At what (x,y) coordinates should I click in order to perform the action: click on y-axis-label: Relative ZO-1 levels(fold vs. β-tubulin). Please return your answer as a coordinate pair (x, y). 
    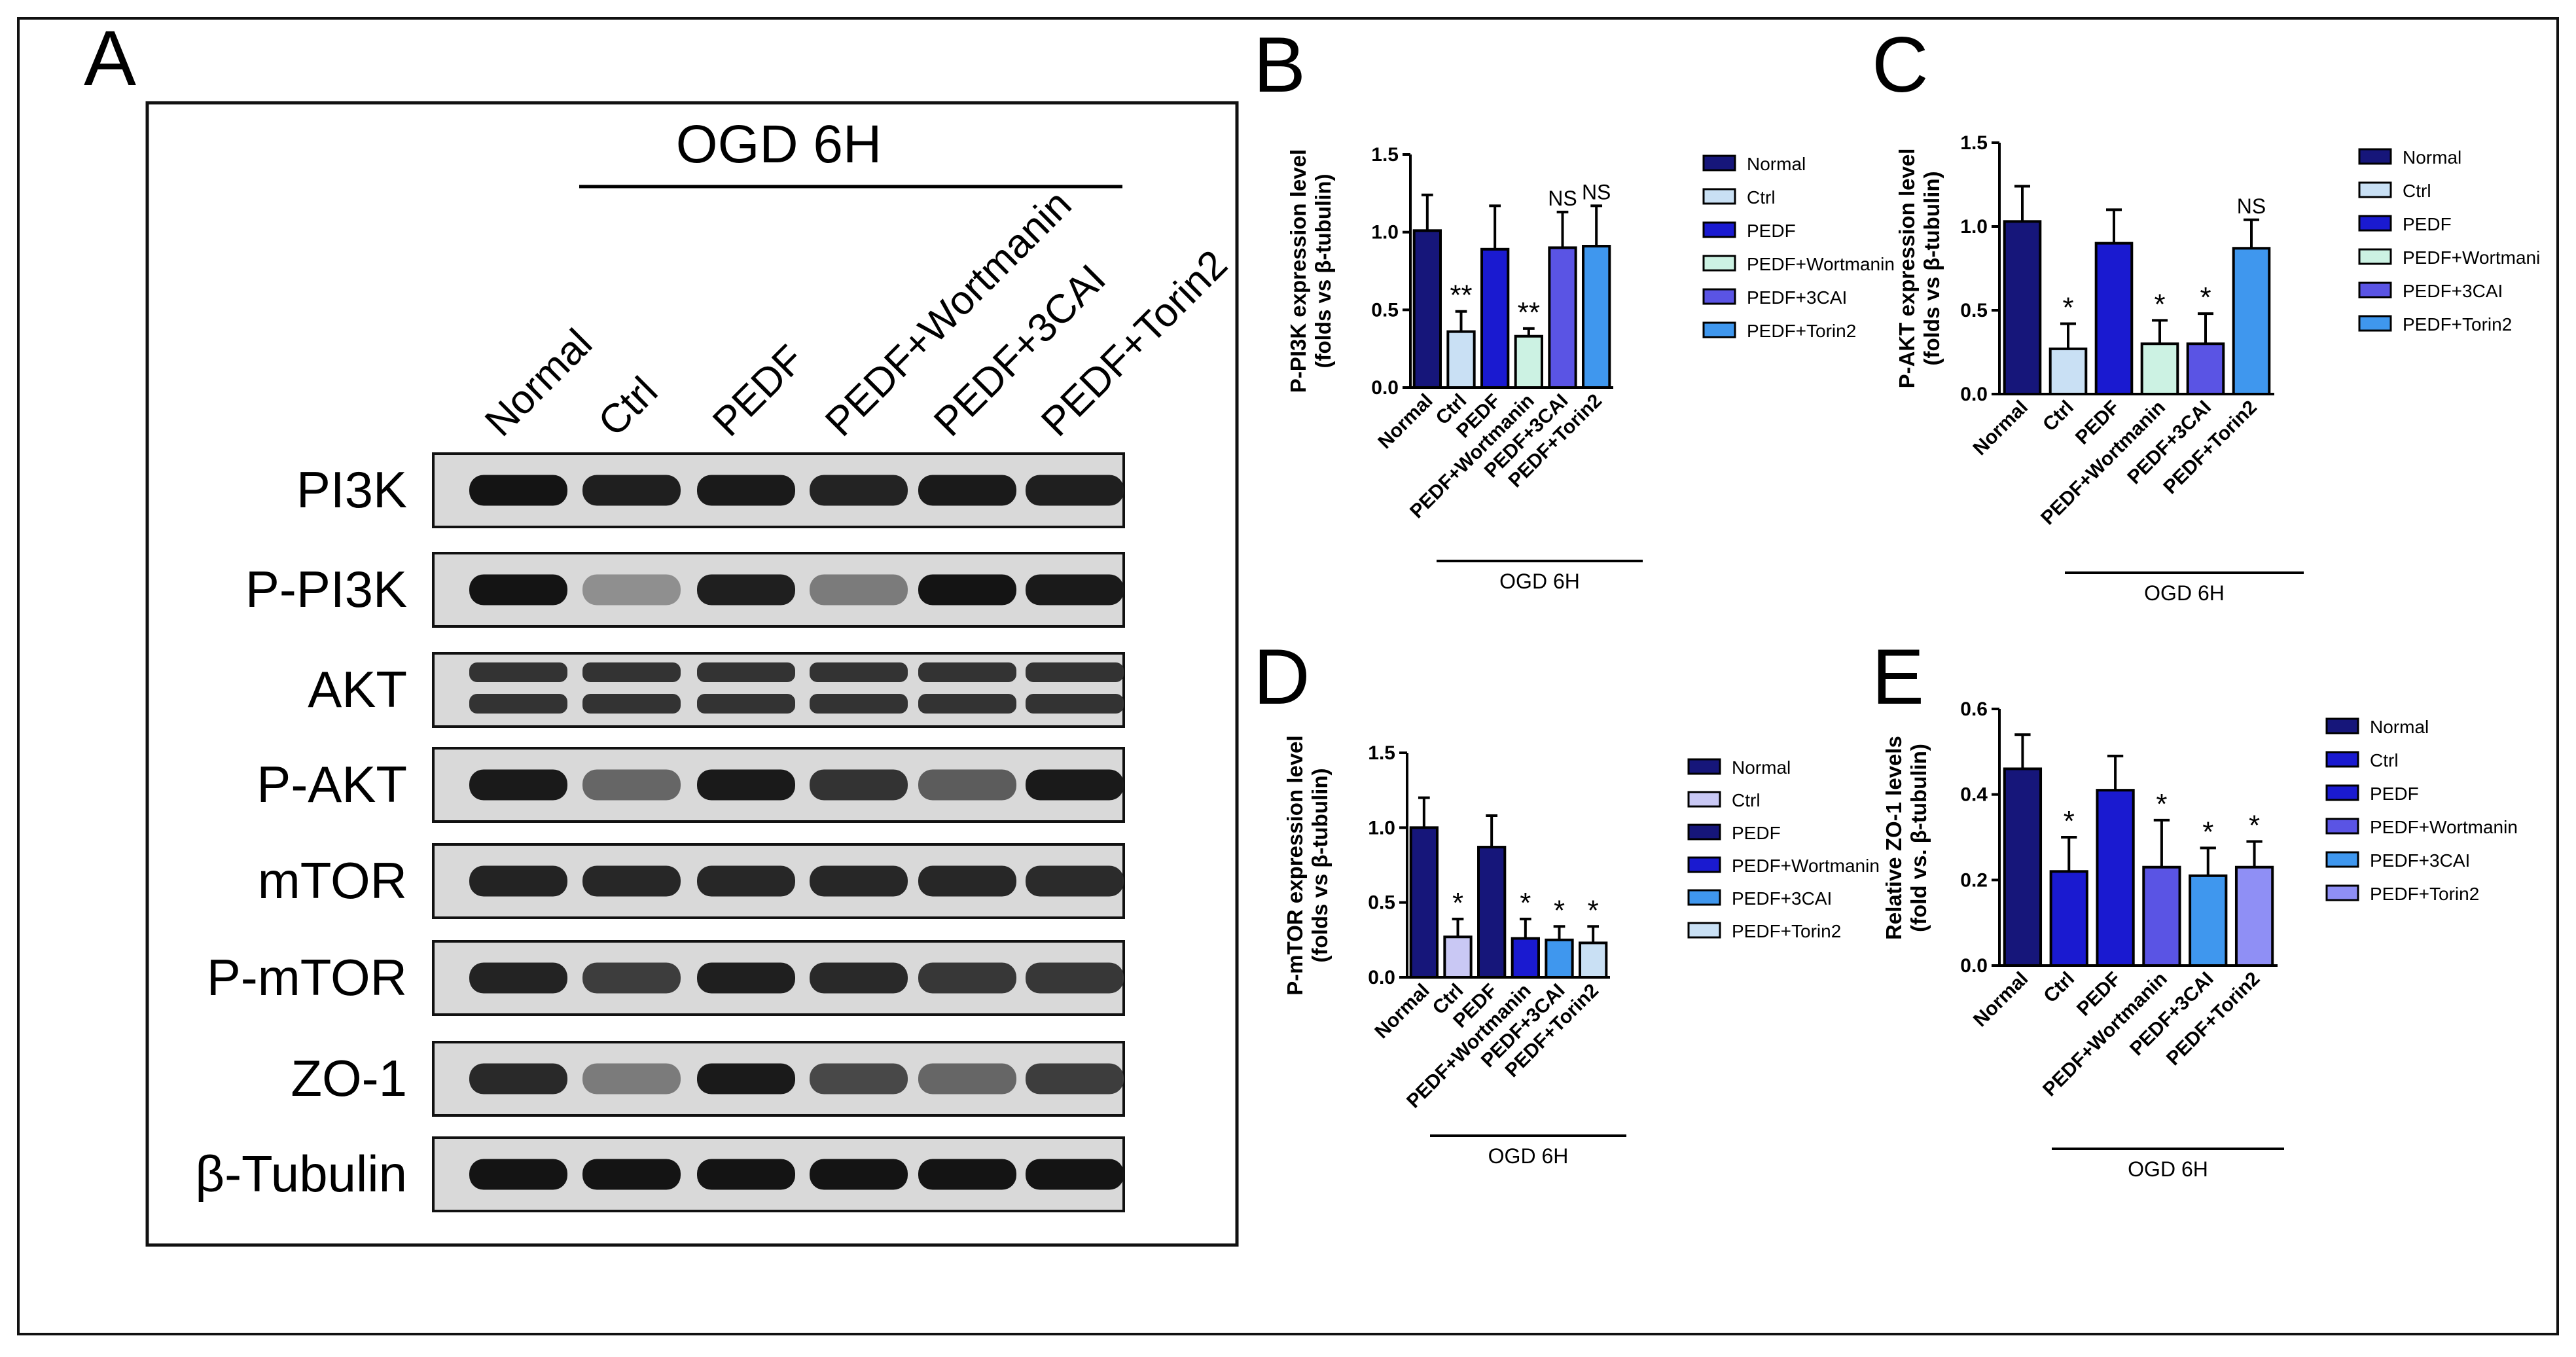
    Looking at the image, I should click on (1906, 838).